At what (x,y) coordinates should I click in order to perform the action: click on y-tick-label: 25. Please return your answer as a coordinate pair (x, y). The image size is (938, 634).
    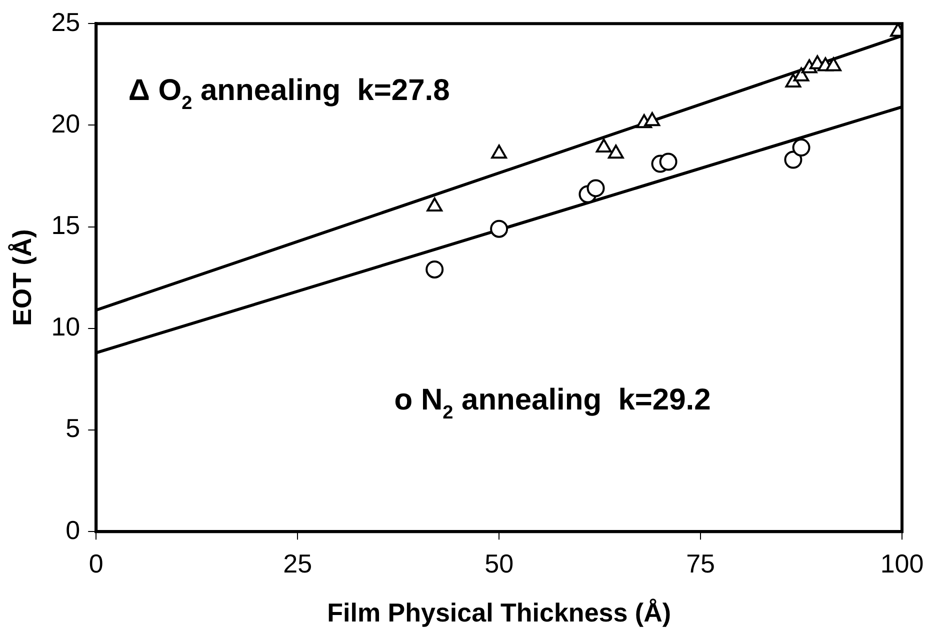
    Looking at the image, I should click on (65, 21).